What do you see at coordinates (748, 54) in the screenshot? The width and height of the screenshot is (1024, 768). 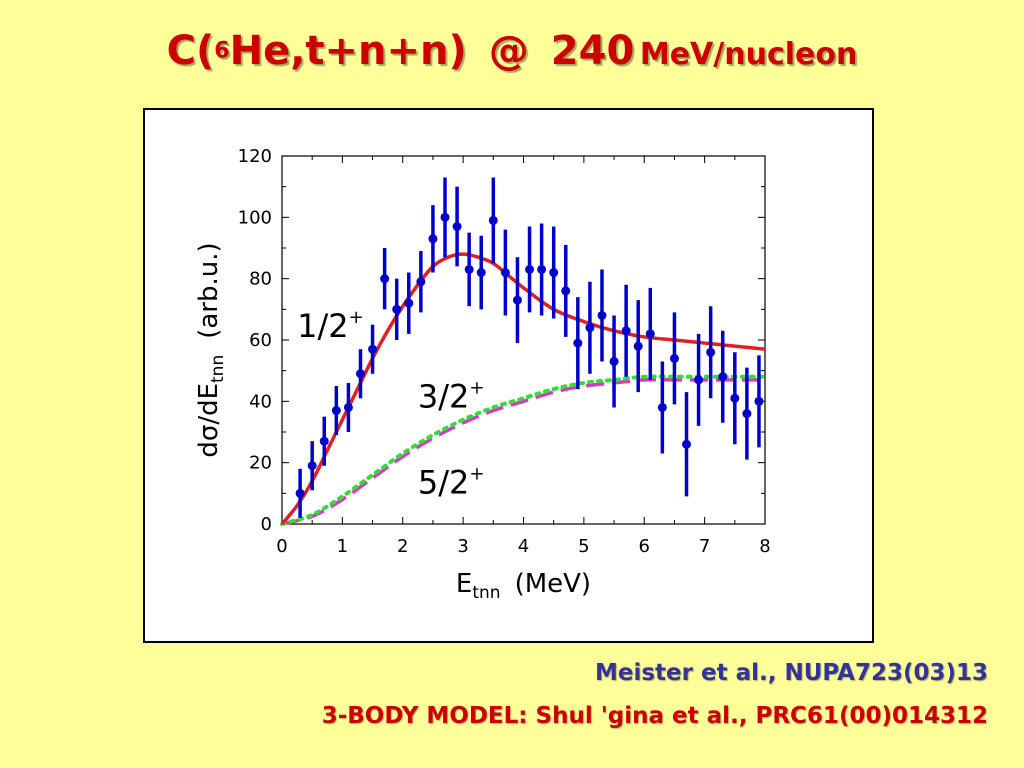 I see `title-unit: MeV/nucleon` at bounding box center [748, 54].